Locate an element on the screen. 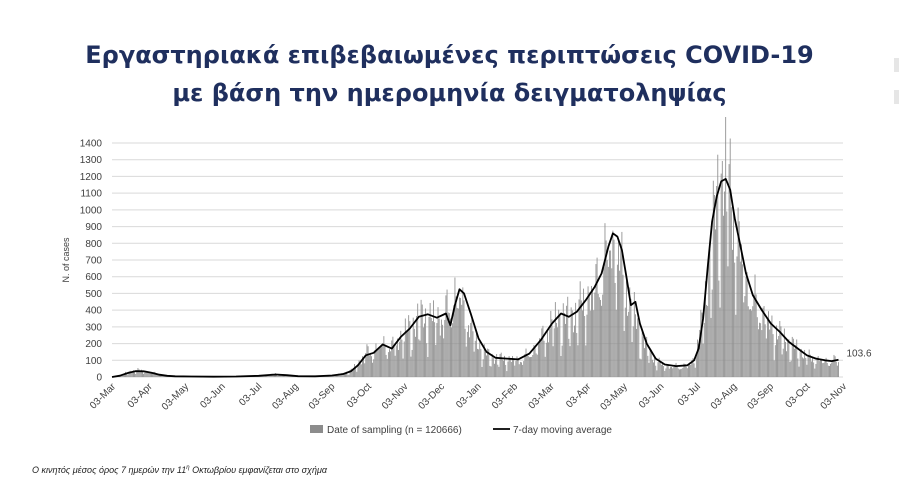 This screenshot has height=492, width=899. x-tick-label: 03-Apr is located at coordinates (578, 395).